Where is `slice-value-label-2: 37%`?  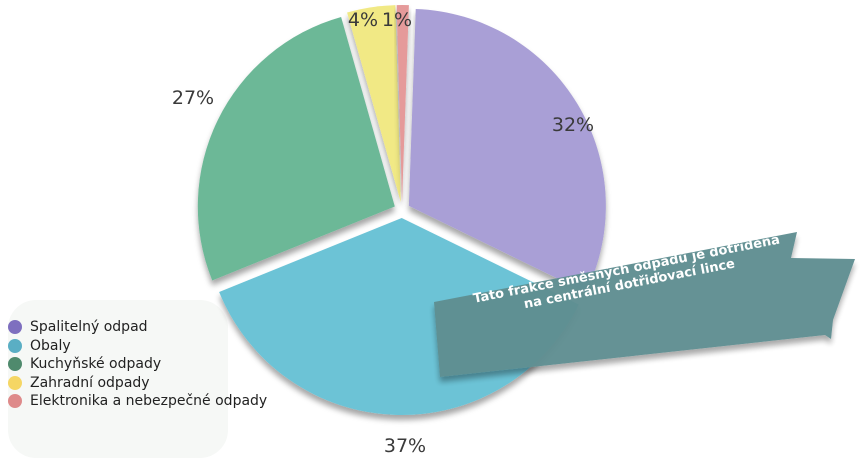
slice-value-label-2: 37% is located at coordinates (405, 446).